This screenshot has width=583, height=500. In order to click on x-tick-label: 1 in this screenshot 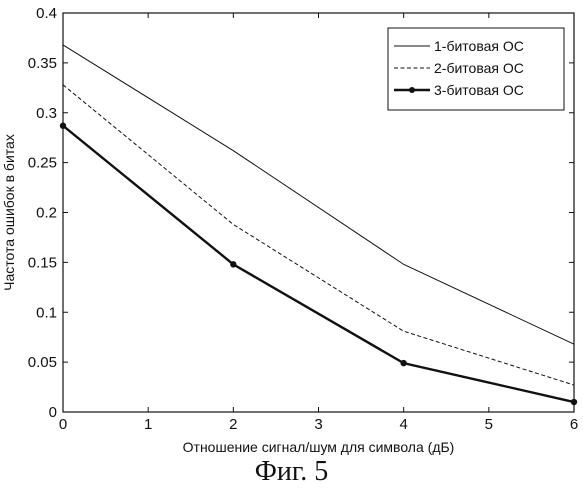, I will do `click(148, 424)`.